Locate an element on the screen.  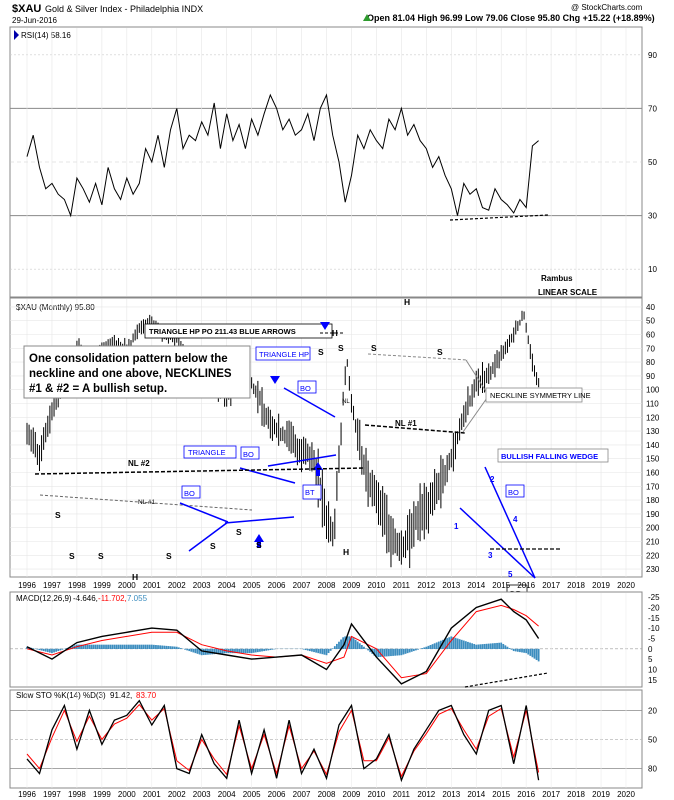
macd-tick-label: -5 is located at coordinates (652, 638).